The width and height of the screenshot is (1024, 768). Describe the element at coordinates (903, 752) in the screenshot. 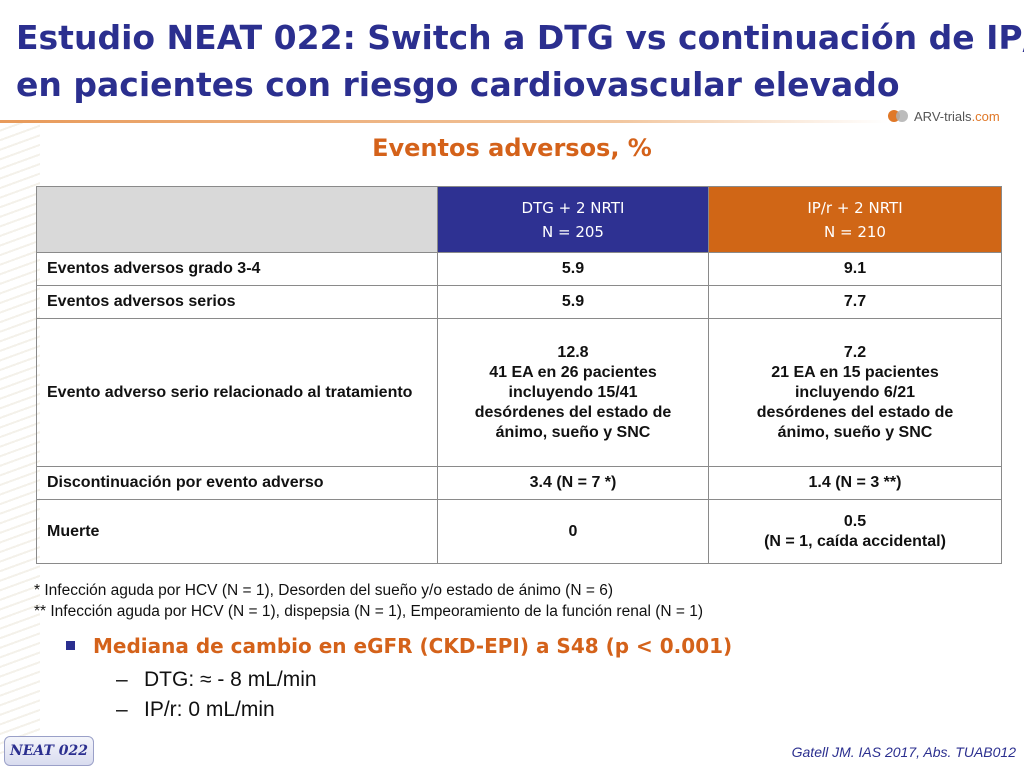

I see `citation: Gatell JM. IAS 2017, Abs. TUAB012` at that location.